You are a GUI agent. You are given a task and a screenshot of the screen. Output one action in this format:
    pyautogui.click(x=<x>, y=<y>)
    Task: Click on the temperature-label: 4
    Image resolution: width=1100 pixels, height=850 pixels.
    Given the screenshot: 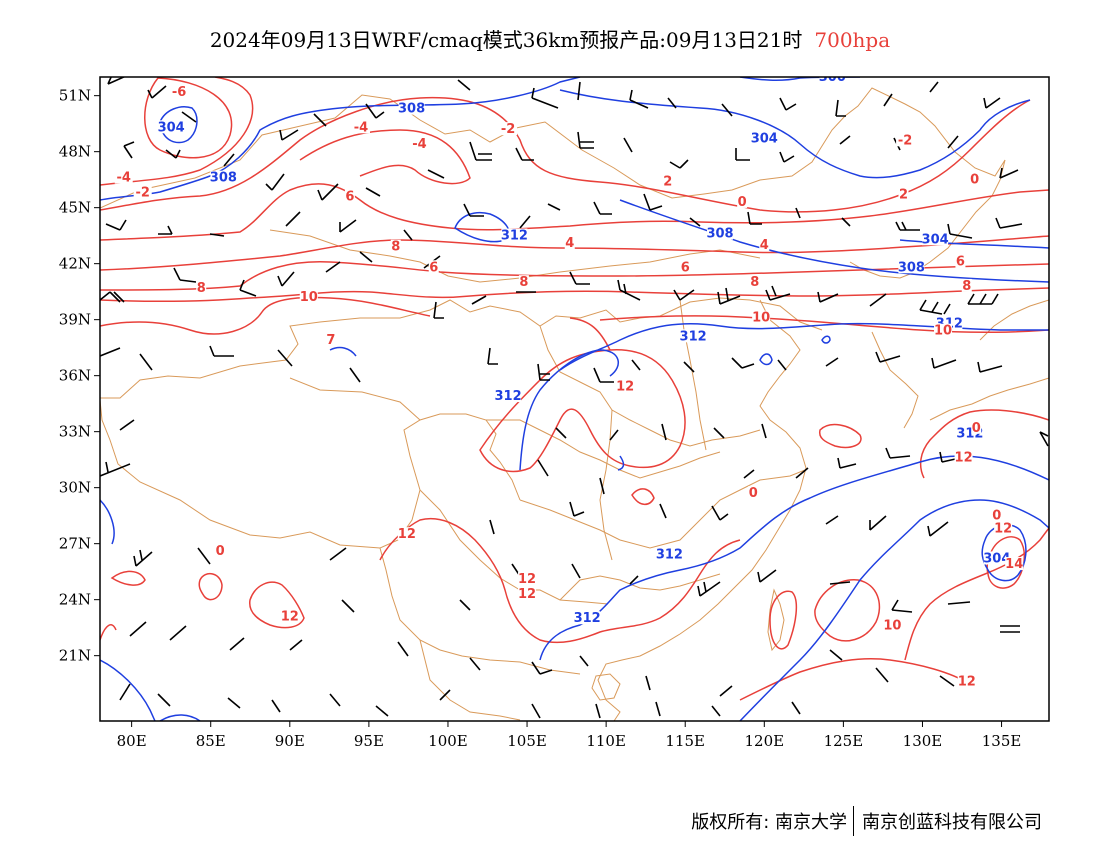 What is the action you would take?
    pyautogui.click(x=764, y=245)
    